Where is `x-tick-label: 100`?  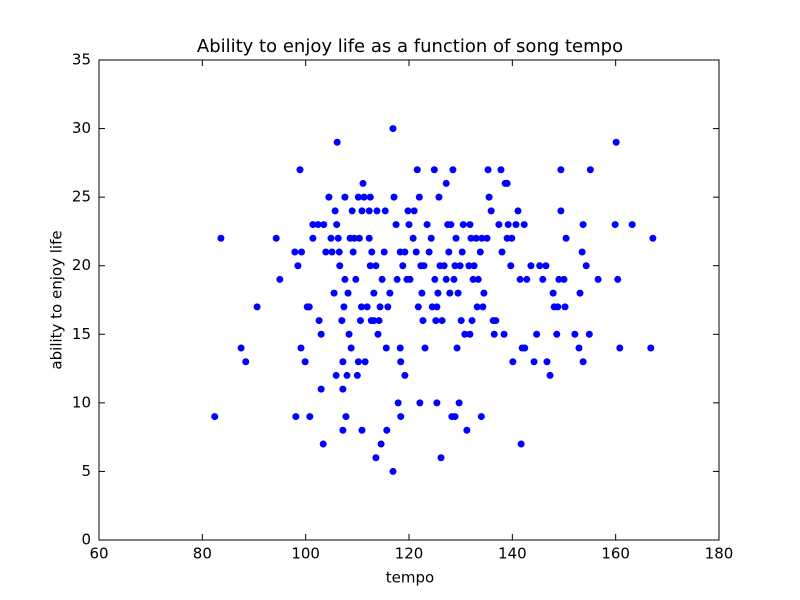 x-tick-label: 100 is located at coordinates (305, 554).